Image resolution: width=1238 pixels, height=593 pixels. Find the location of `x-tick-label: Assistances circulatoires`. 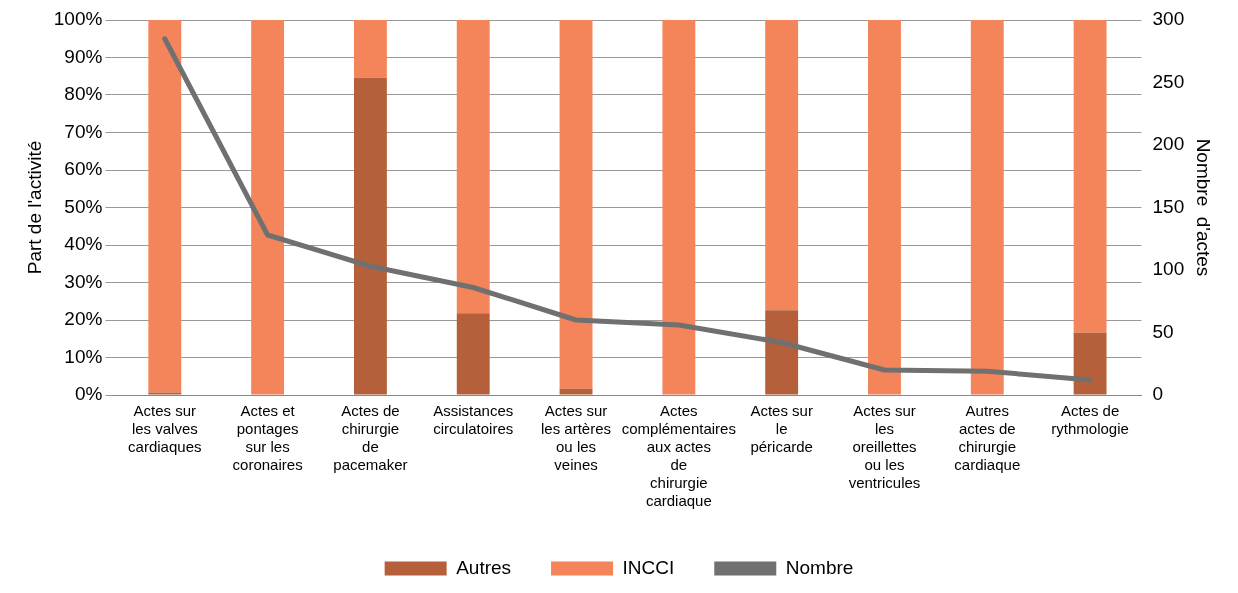

x-tick-label: Assistances circulatoires is located at coordinates (473, 420).